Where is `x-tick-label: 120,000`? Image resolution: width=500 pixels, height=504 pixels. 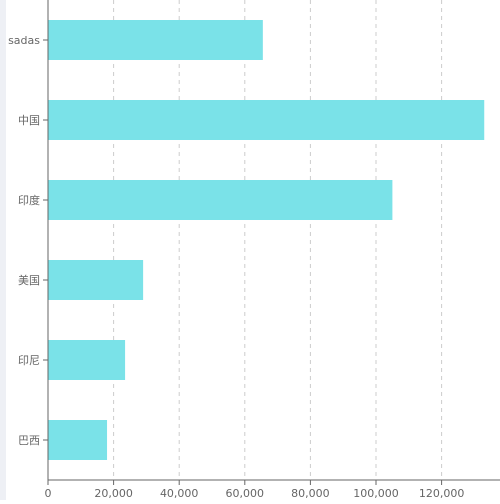
x-tick-label: 120,000 is located at coordinates (442, 493).